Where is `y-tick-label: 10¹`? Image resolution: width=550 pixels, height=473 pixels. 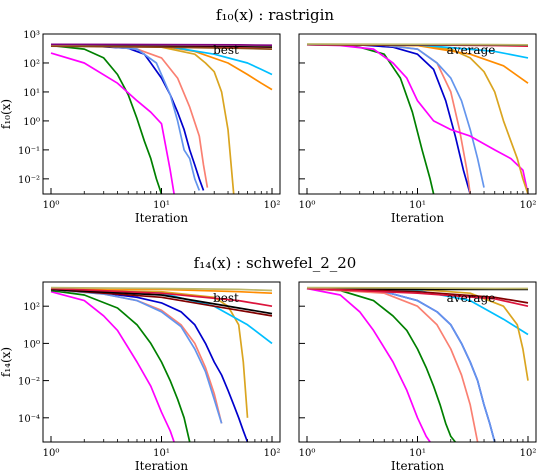 y-tick-label: 10¹ is located at coordinates (31, 93).